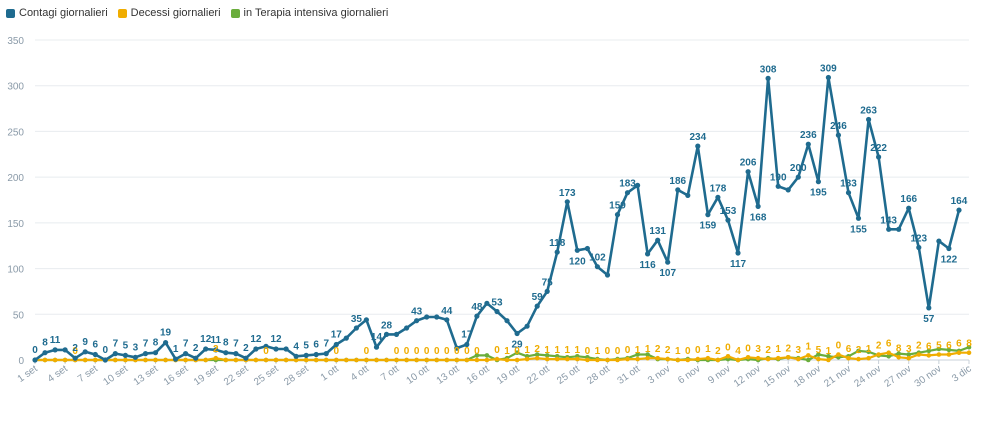  I want to click on data-label: 153, so click(728, 211).